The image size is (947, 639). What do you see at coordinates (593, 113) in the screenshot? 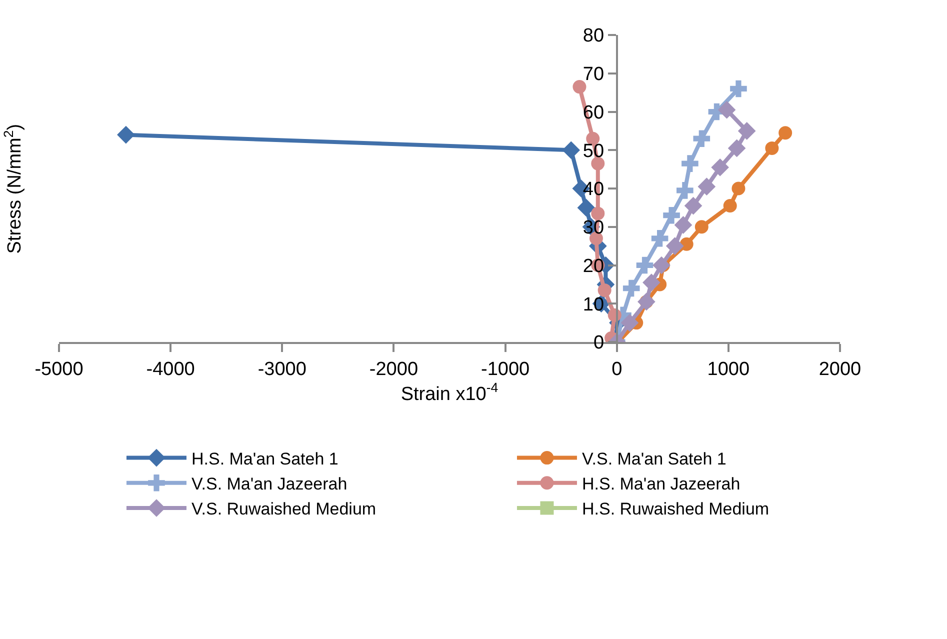
I see `y-tick-label: 60` at bounding box center [593, 113].